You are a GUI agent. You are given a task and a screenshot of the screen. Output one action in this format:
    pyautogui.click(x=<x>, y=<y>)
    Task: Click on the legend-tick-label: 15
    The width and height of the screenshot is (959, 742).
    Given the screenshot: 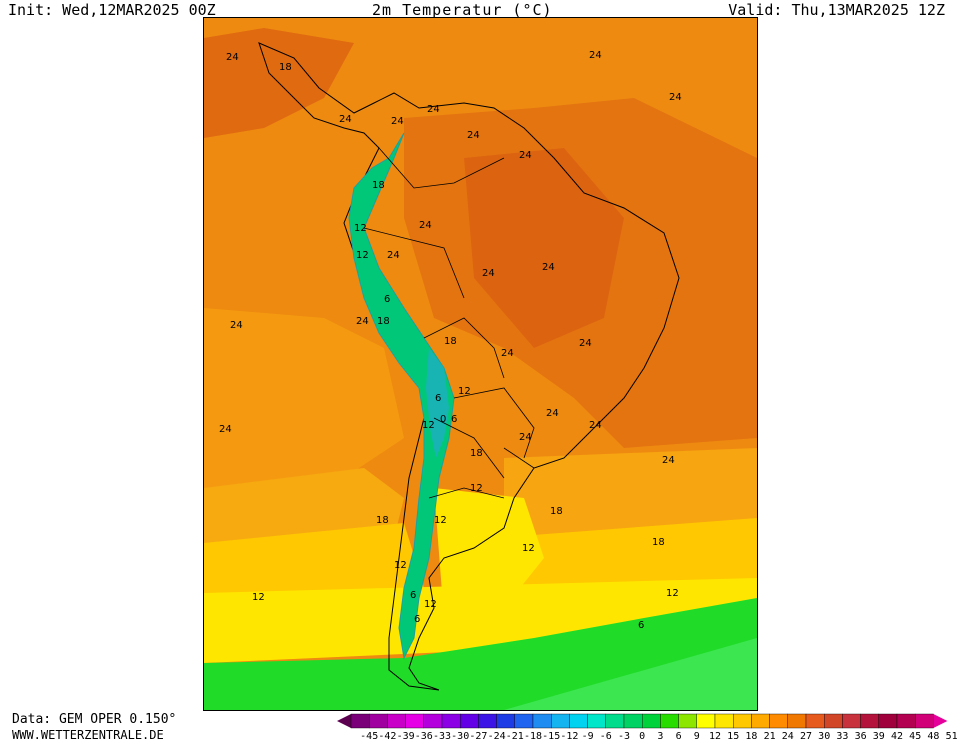 What is the action you would take?
    pyautogui.click(x=733, y=736)
    